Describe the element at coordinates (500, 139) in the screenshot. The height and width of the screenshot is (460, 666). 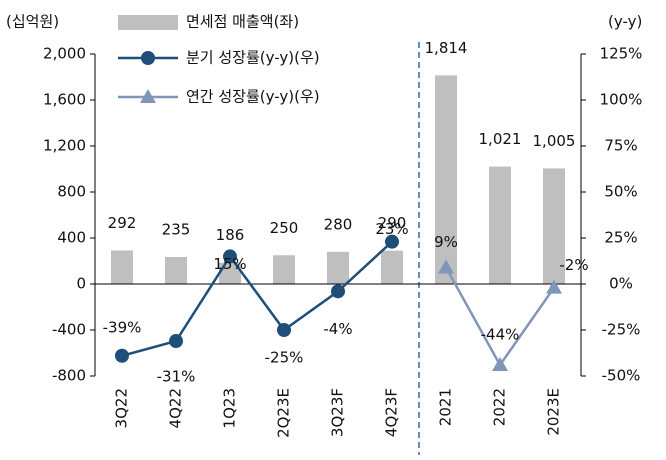
I see `bar-label: 1,021` at that location.